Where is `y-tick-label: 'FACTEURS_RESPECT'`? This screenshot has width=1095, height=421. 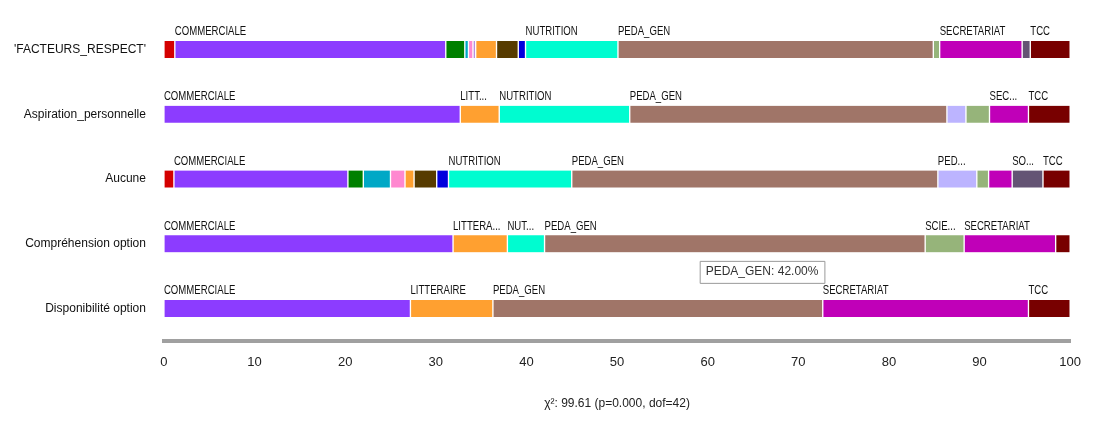 y-tick-label: 'FACTEURS_RESPECT' is located at coordinates (79, 48).